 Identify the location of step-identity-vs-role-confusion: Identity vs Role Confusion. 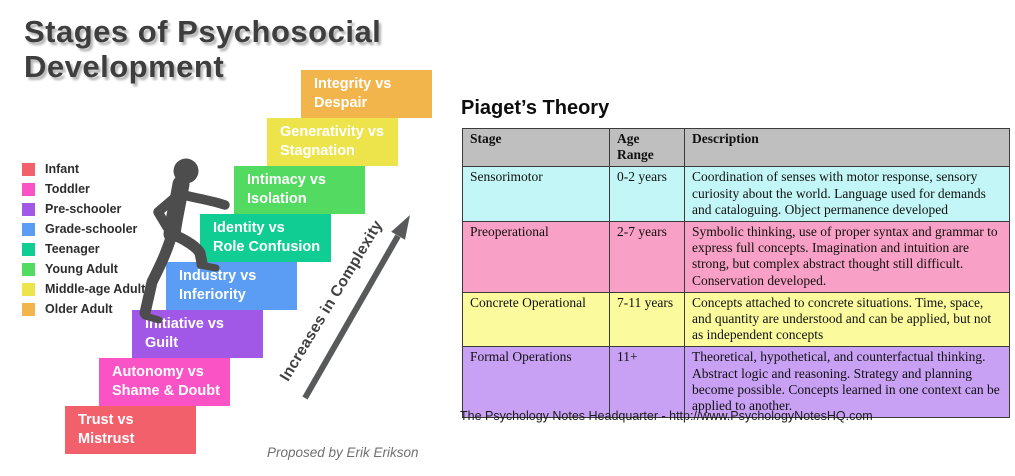
(265, 238).